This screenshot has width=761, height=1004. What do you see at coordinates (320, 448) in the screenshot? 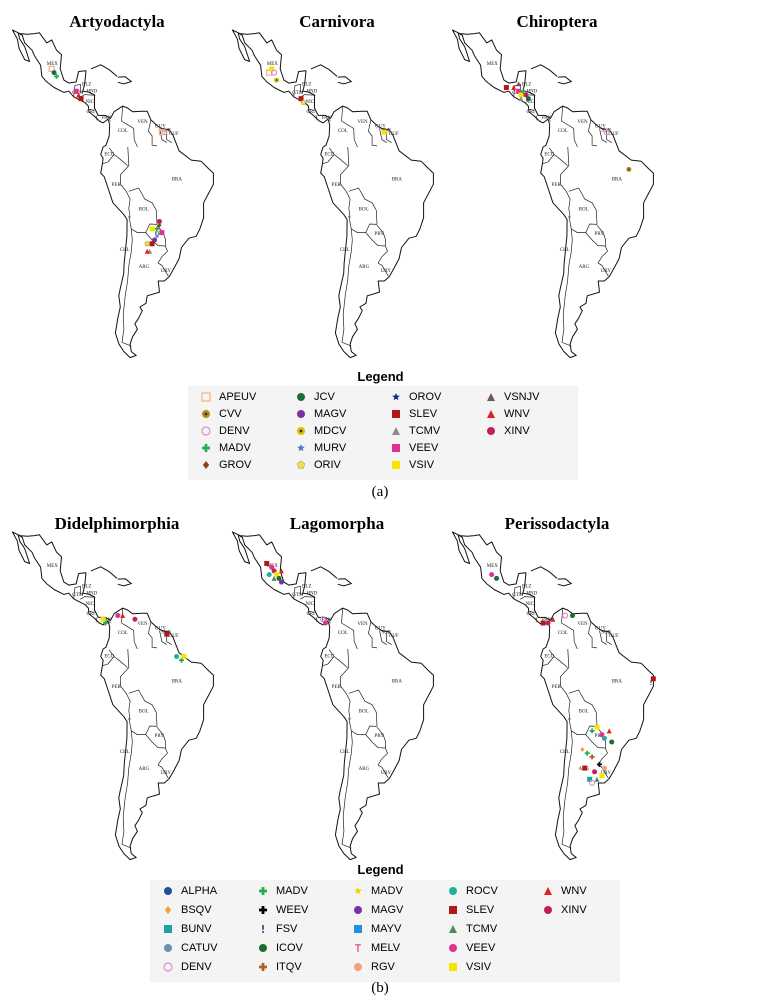
I see `legend-item: MURV` at bounding box center [320, 448].